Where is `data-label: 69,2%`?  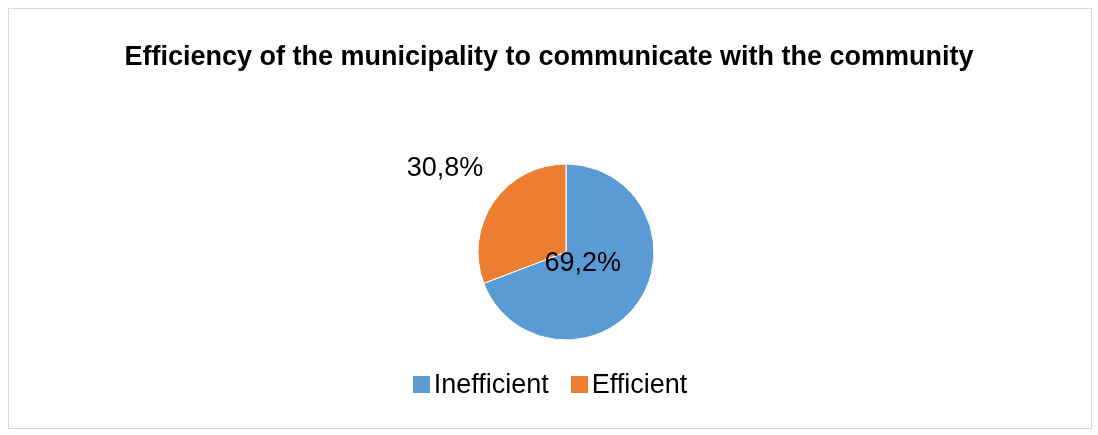
data-label: 69,2% is located at coordinates (583, 261).